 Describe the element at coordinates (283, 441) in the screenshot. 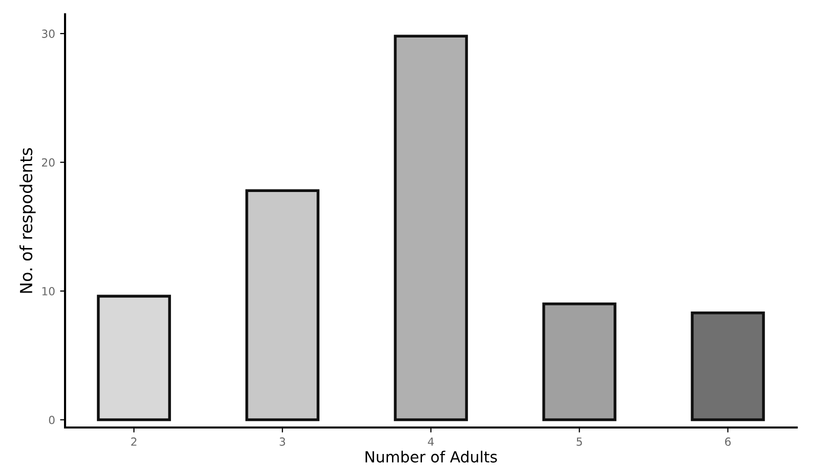

I see `x-tick-label: 3` at that location.